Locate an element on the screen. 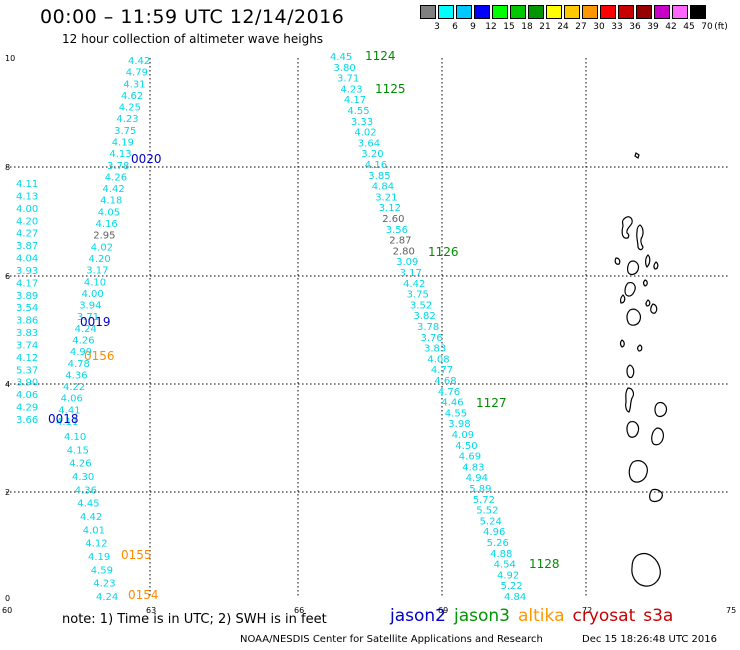 This screenshot has width=740, height=650. wave-height-label: 3.74 is located at coordinates (27, 346).